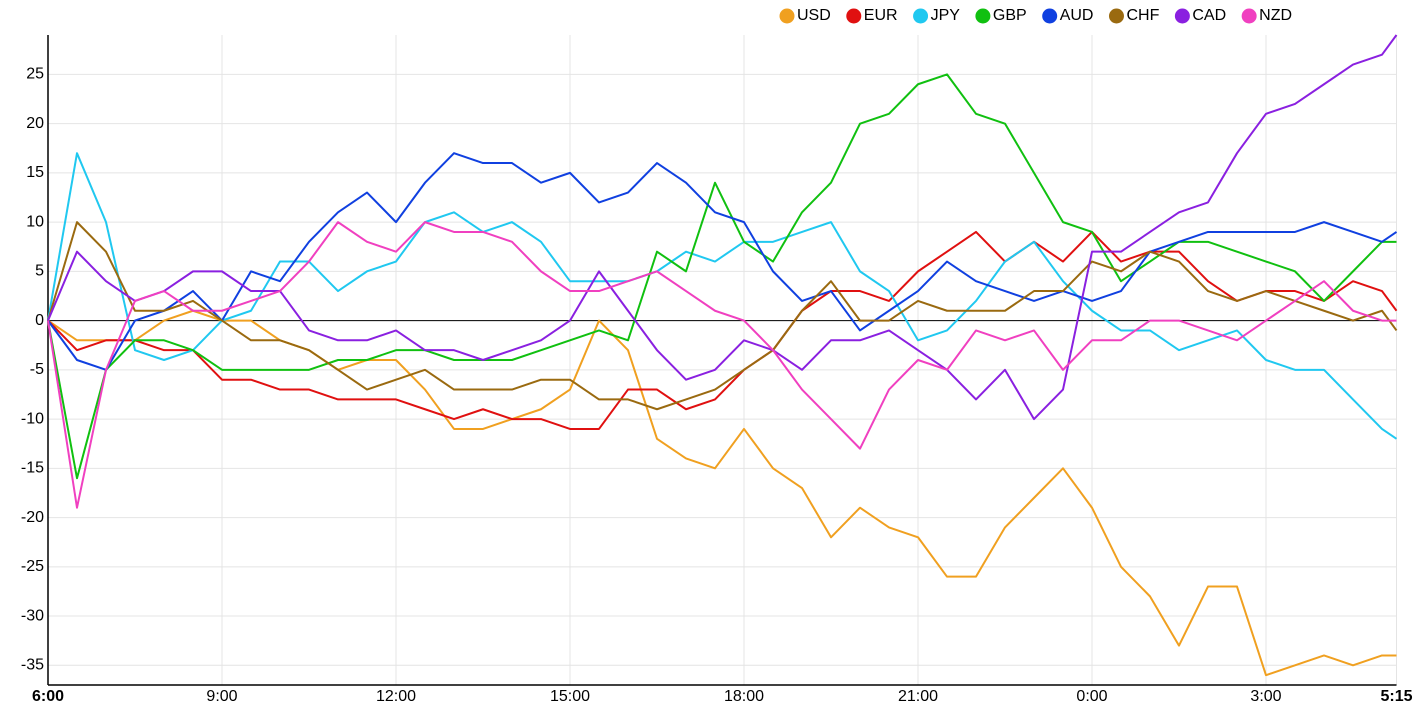 The height and width of the screenshot is (725, 1413). Describe the element at coordinates (35, 74) in the screenshot. I see `y-tick-label: 25` at that location.